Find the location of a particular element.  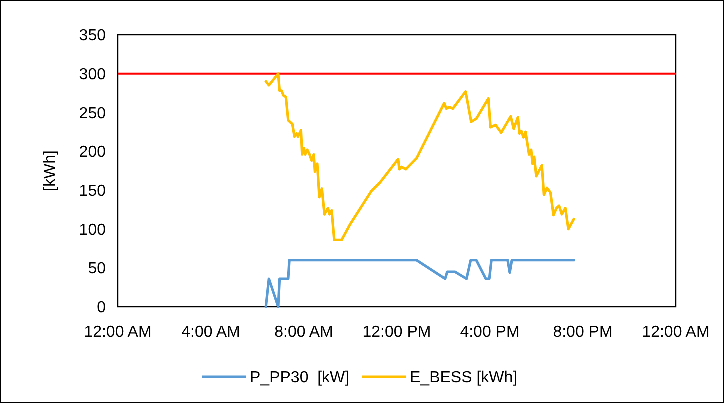

x-tick-label: 4:00 PM is located at coordinates (490, 332).